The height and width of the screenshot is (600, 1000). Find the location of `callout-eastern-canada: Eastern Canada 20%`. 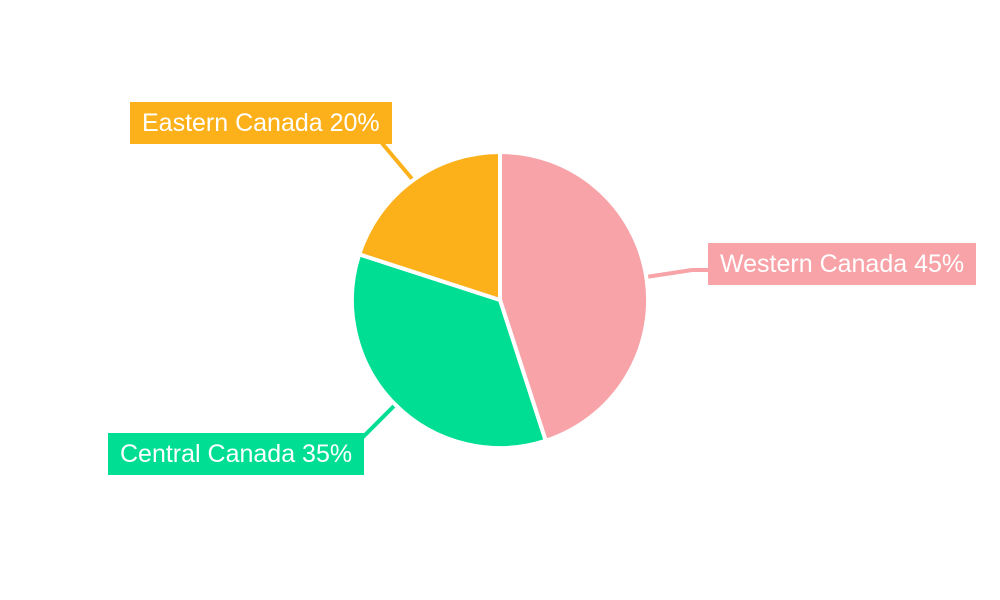

callout-eastern-canada: Eastern Canada 20% is located at coordinates (261, 123).